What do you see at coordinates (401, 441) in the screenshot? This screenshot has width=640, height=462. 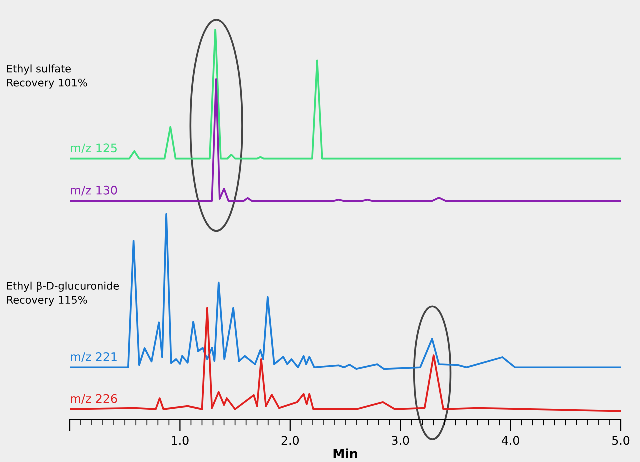 I see `x-tick-label: 3.0` at bounding box center [401, 441].